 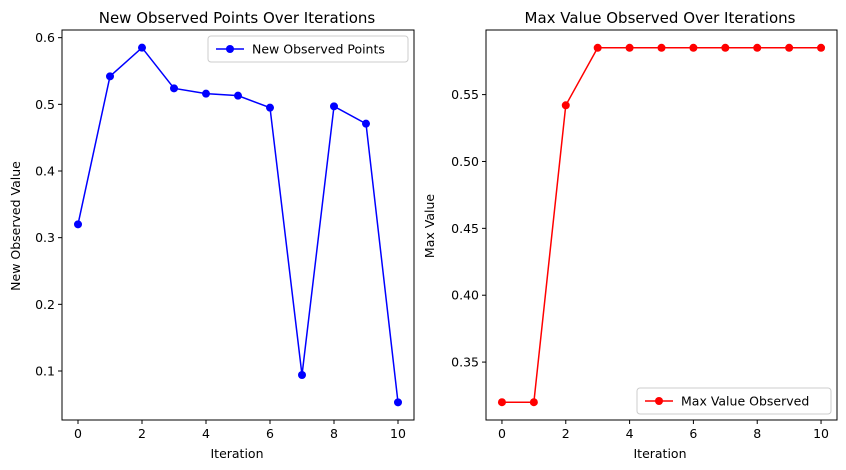 What do you see at coordinates (660, 18) in the screenshot?
I see `chart-title: Max Value Observed Over Iterations` at bounding box center [660, 18].